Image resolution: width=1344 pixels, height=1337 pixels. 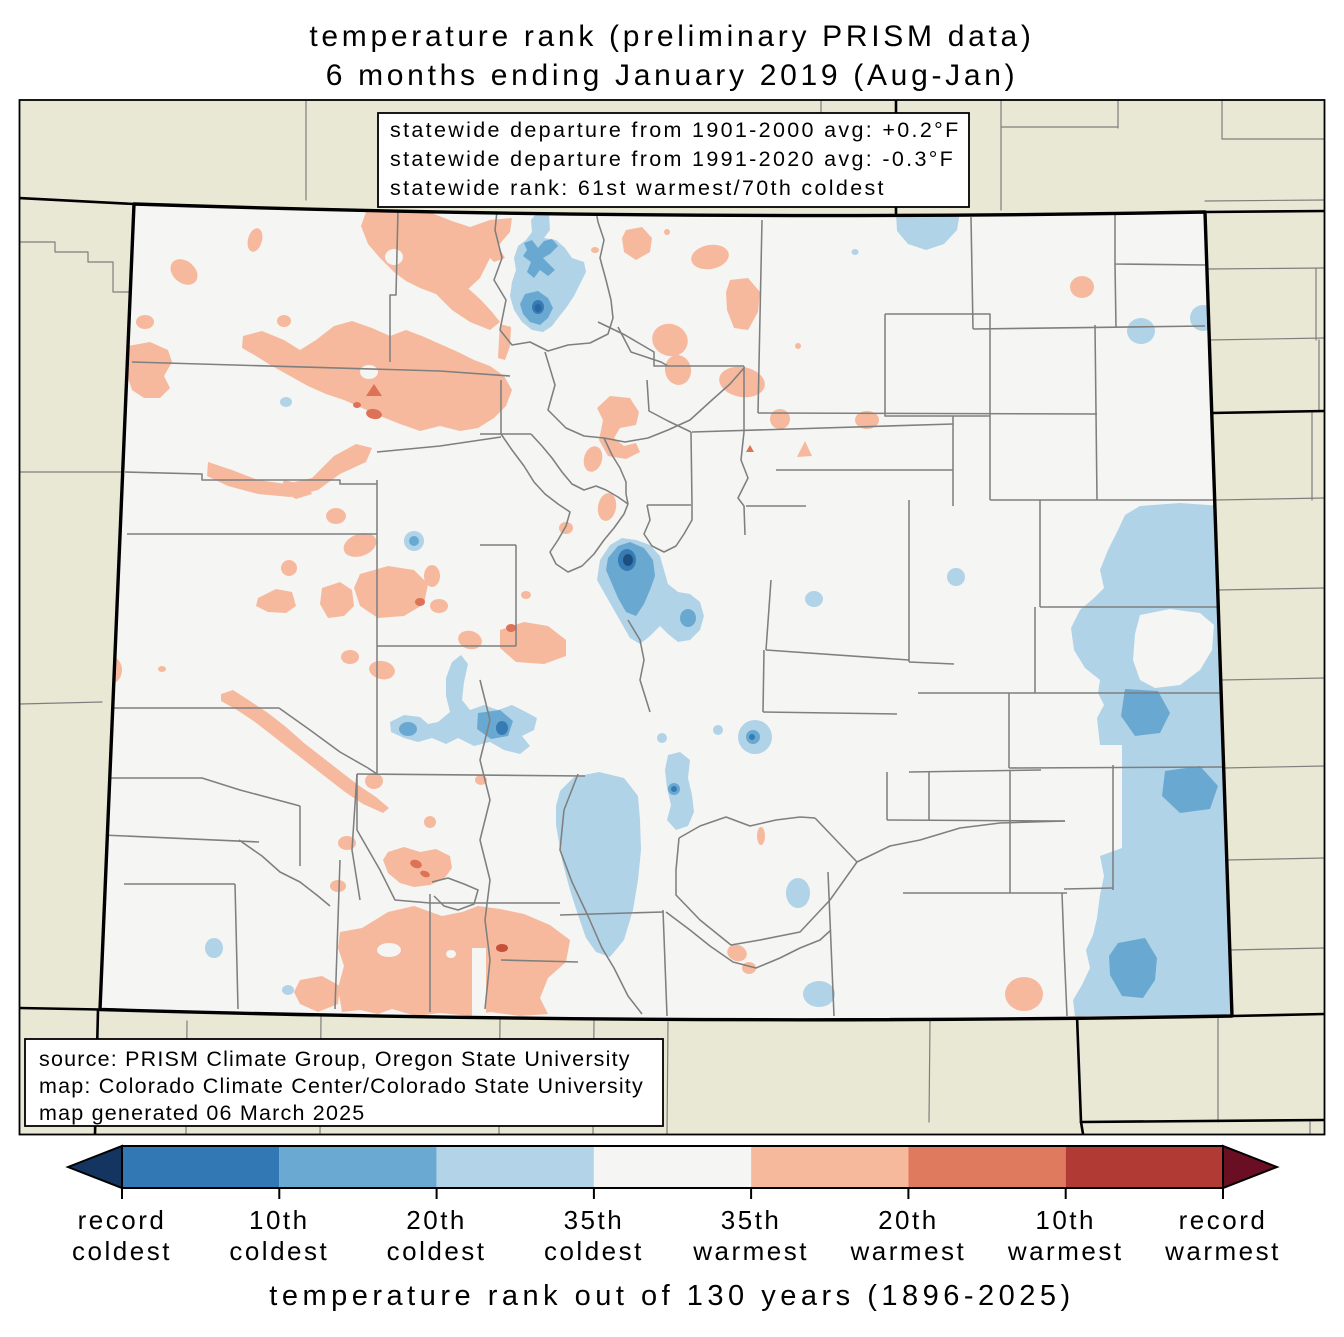 What do you see at coordinates (202, 1113) in the screenshot?
I see `svg-text: map generated 06 March 2025` at bounding box center [202, 1113].